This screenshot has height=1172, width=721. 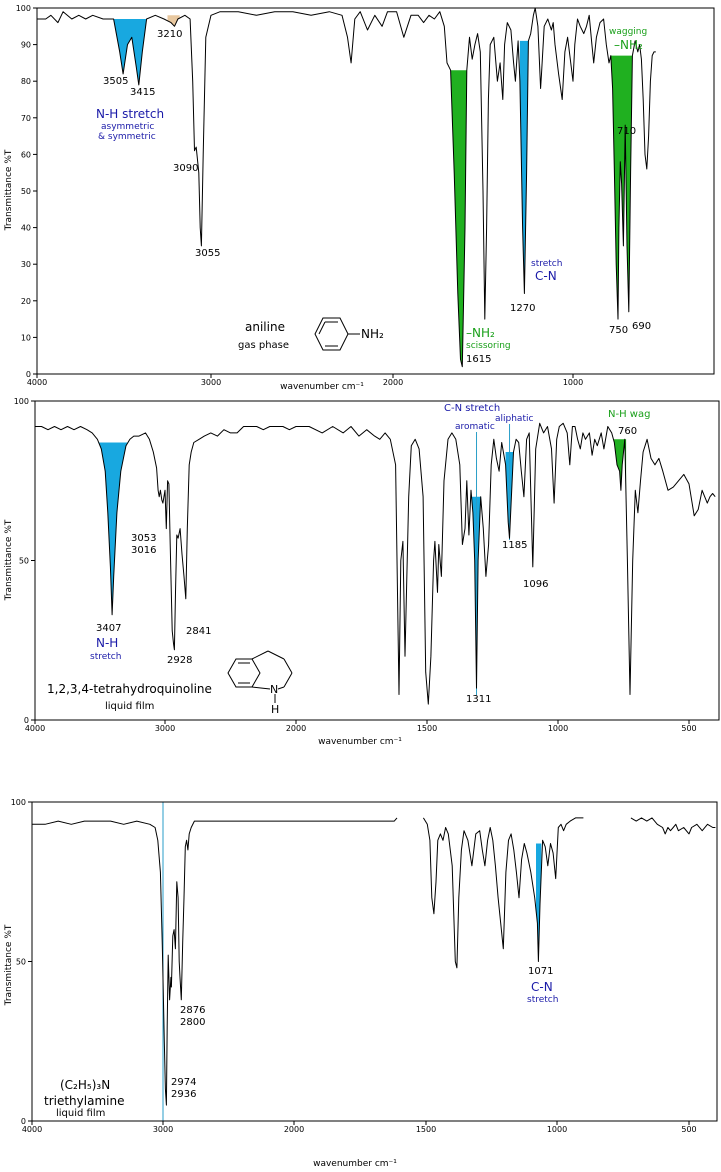 What do you see at coordinates (542, 987) in the screenshot?
I see `cn-label: C-N` at bounding box center [542, 987].